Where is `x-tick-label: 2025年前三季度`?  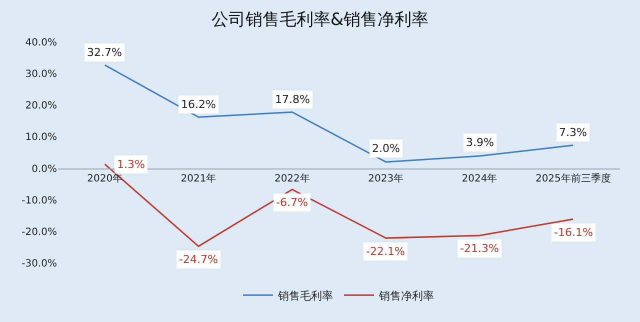 x-tick-label: 2025年前三季度 is located at coordinates (573, 178).